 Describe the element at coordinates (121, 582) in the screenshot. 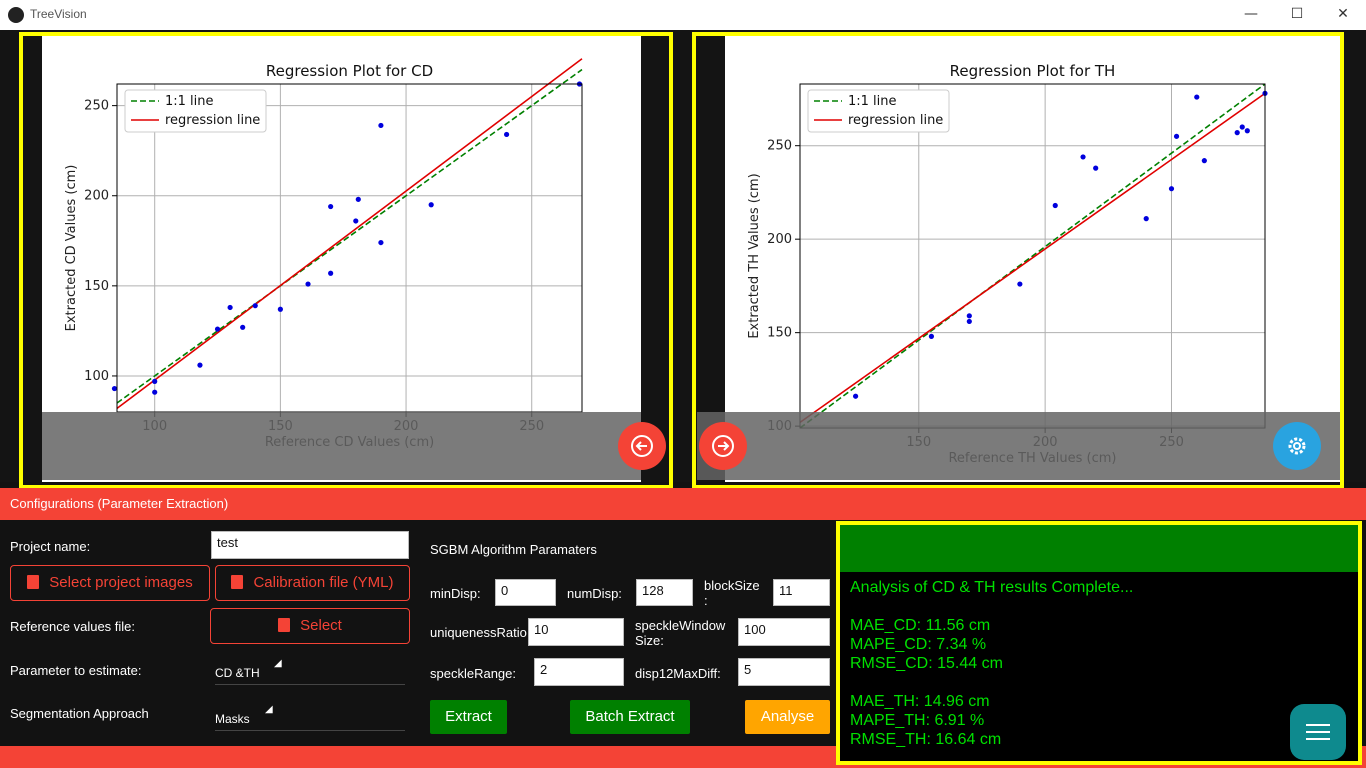

I see `select-project-images-label: Select project images` at that location.